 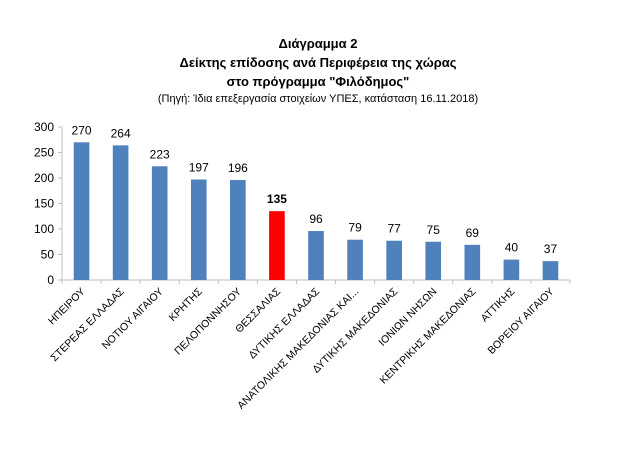 What do you see at coordinates (67, 307) in the screenshot?
I see `category-label: ΗΠΕΙΡΟΥ` at bounding box center [67, 307].